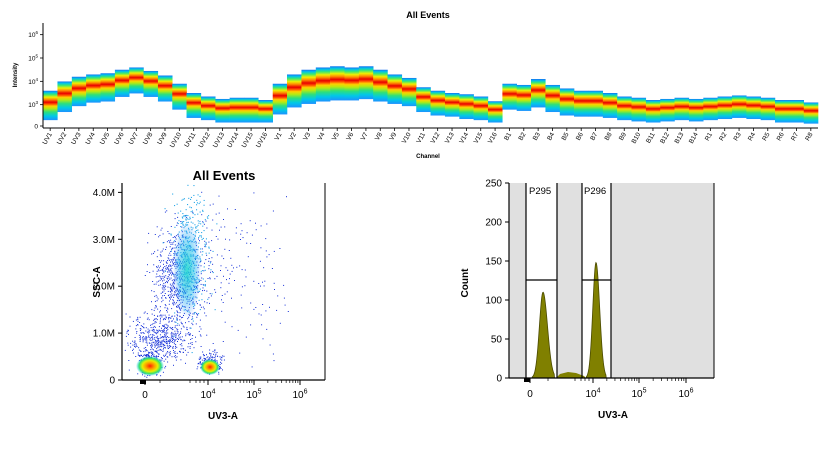  Describe the element at coordinates (651, 137) in the screenshot. I see `spectrum-channel-label: B11` at that location.